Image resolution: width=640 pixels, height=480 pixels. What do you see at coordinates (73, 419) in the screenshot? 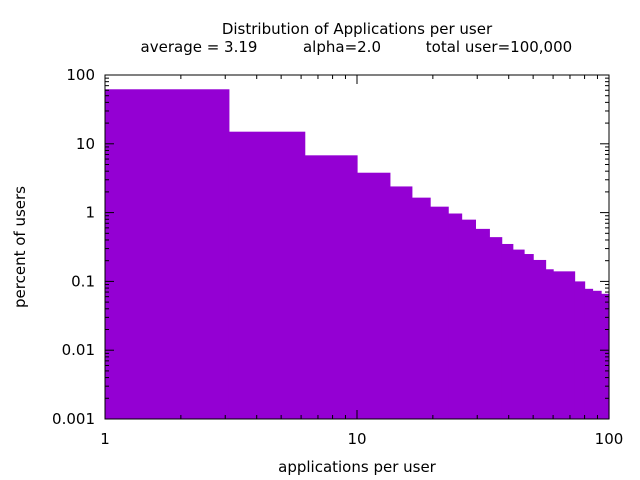
I see `y-tick-label: 0.001` at bounding box center [73, 419].